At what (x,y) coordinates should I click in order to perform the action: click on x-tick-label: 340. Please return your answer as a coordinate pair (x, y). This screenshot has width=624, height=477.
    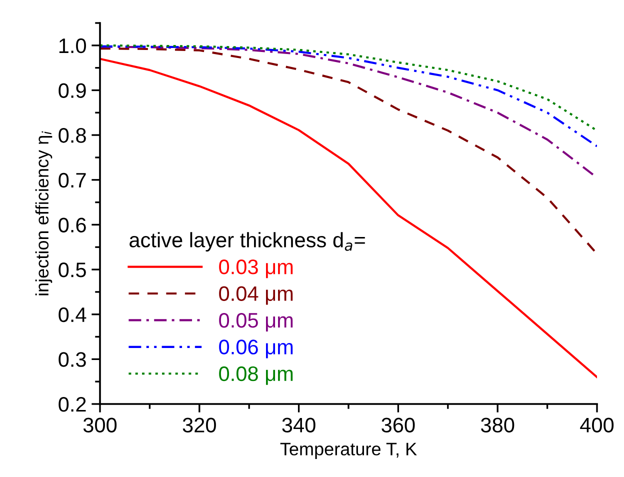
    Looking at the image, I should click on (299, 425).